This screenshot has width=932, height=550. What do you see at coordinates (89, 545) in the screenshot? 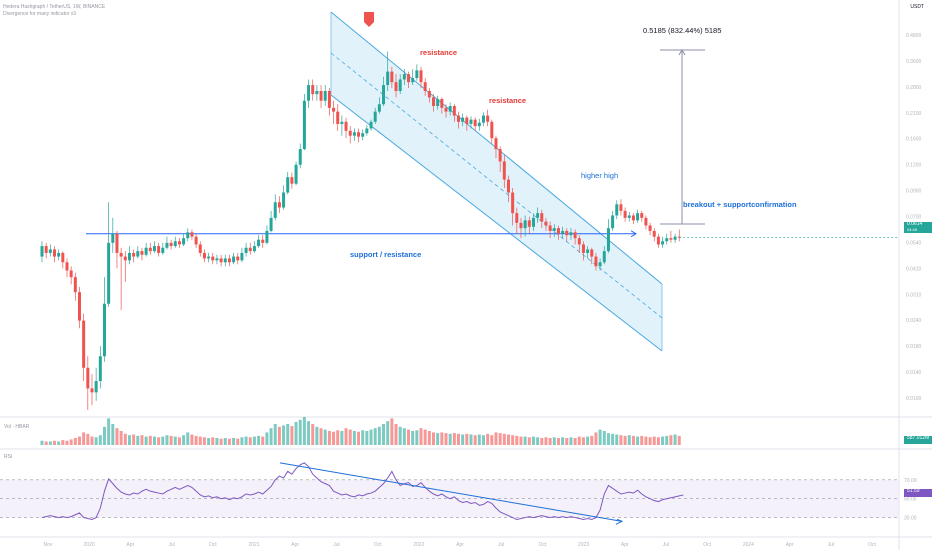
I see `time-tick-label: 2020` at bounding box center [89, 545].